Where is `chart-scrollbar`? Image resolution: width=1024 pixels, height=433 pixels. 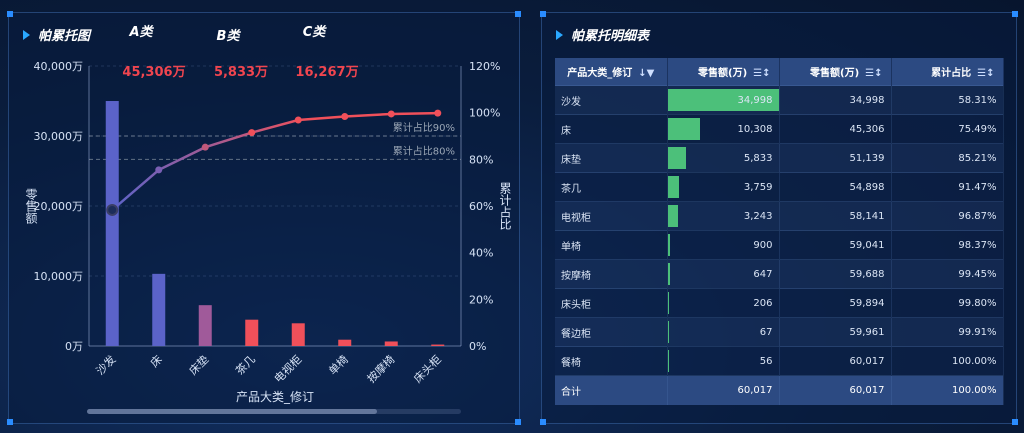 chart-scrollbar is located at coordinates (274, 411).